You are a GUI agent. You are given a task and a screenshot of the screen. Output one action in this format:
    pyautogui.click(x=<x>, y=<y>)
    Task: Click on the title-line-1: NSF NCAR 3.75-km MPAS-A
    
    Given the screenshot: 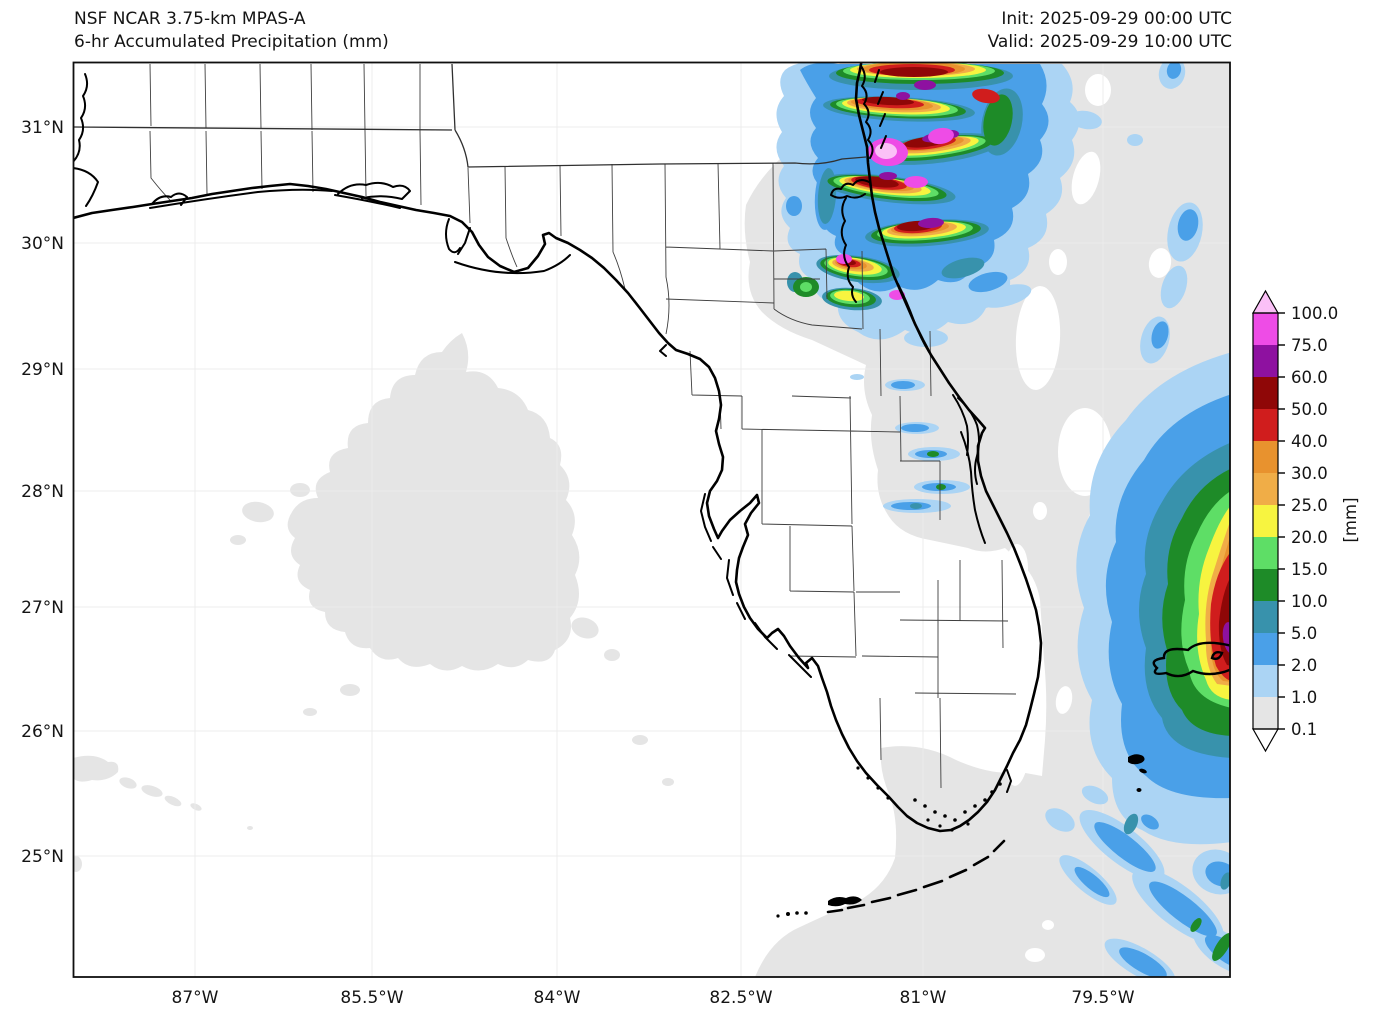 What is the action you would take?
    pyautogui.click(x=190, y=19)
    